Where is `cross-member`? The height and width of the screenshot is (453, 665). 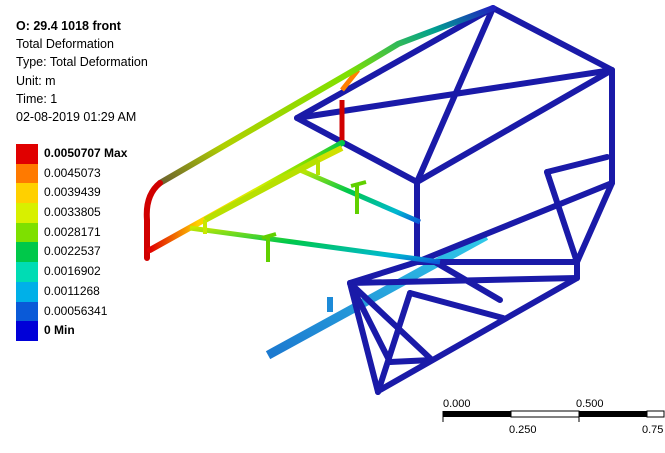
cross-member is located at coordinates (261, 190).